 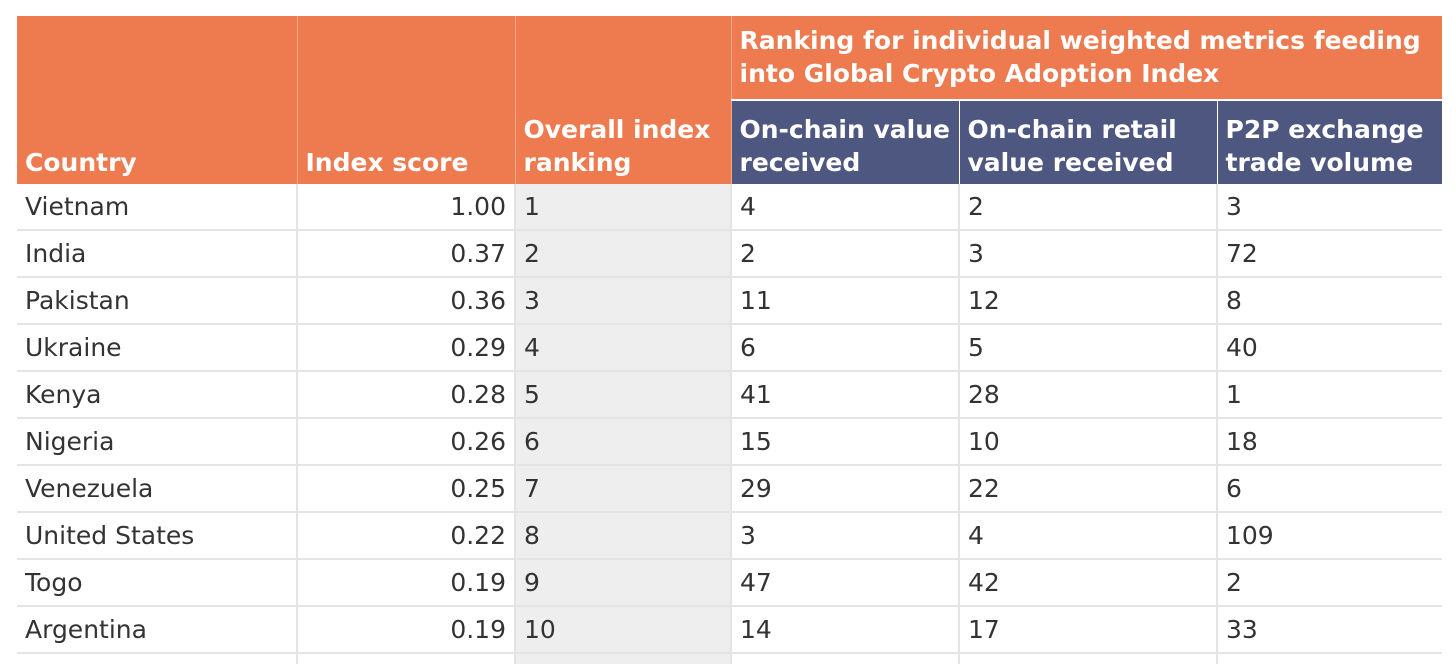 I want to click on cell-retail: 12, so click(x=1088, y=301).